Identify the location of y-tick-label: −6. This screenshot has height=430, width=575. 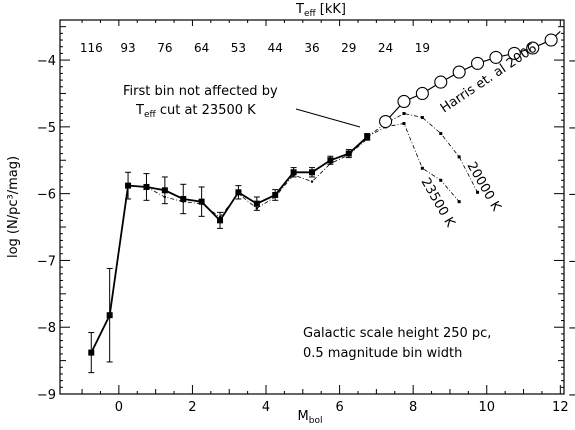
(46, 195).